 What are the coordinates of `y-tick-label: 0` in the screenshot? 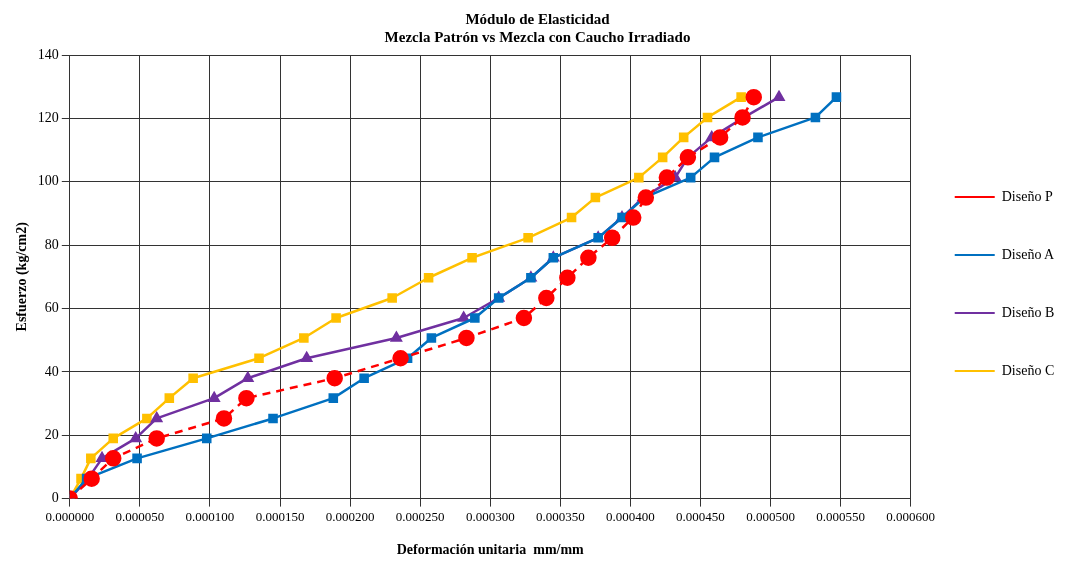 It's located at (55, 498).